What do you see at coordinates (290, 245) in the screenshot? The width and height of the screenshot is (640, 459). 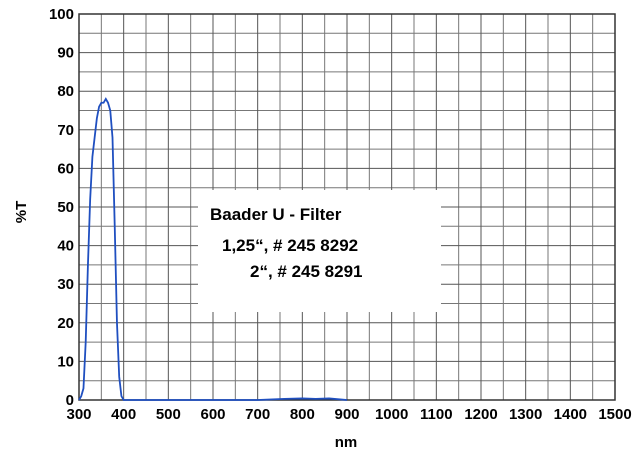 I see `annotation-line: 1,25“, # 245 8292` at bounding box center [290, 245].